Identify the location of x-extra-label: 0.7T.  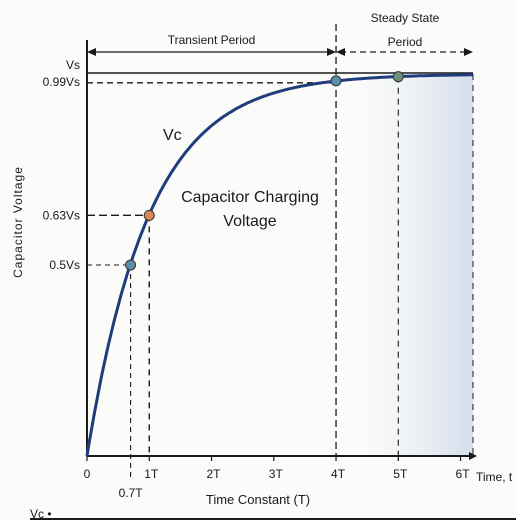
(131, 493).